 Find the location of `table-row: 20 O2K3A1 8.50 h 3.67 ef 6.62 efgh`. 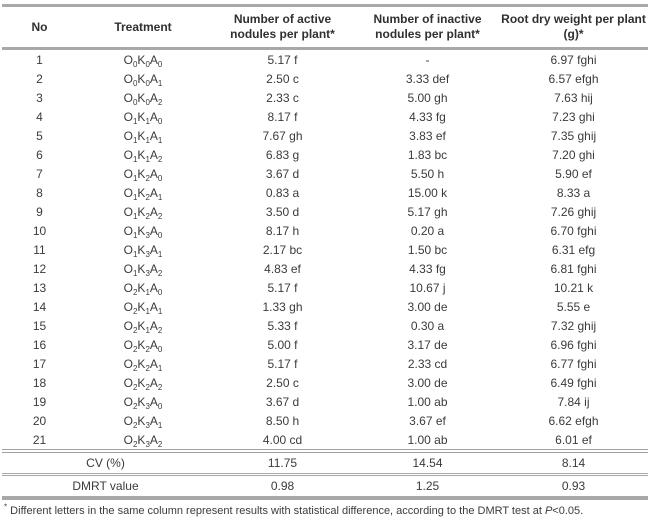

table-row: 20 O2K3A1 8.50 h 3.67 ef 6.62 efgh is located at coordinates (325, 420).